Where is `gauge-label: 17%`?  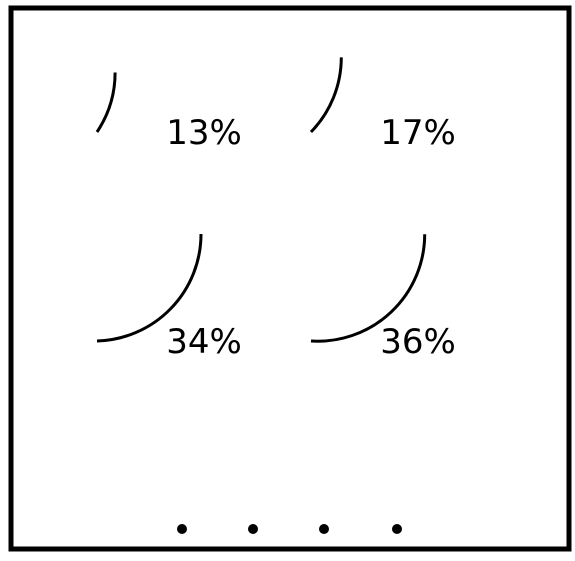
gauge-label: 17% is located at coordinates (418, 133).